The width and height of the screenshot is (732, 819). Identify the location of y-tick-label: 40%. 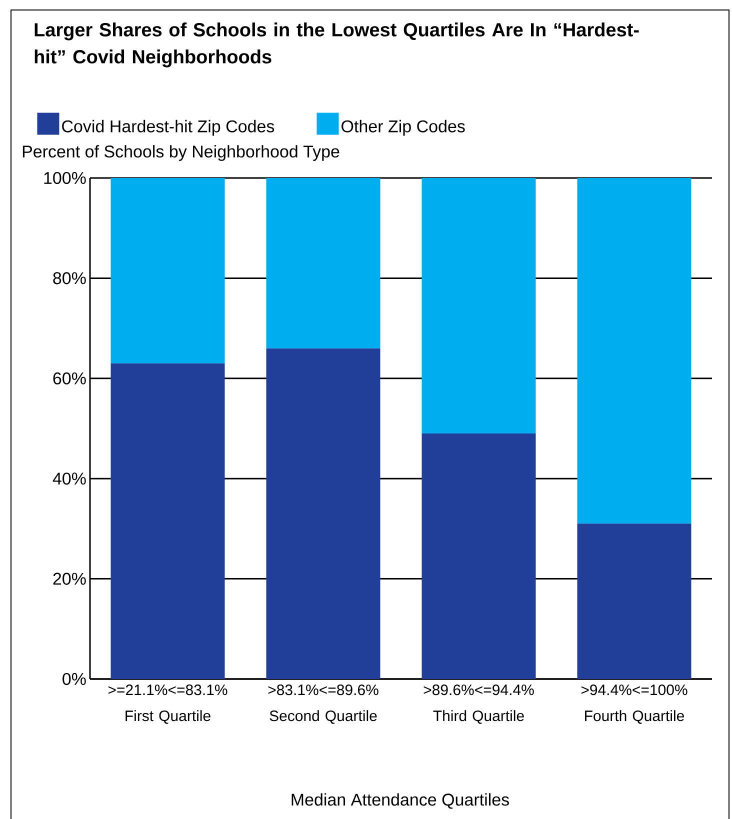
(69, 478).